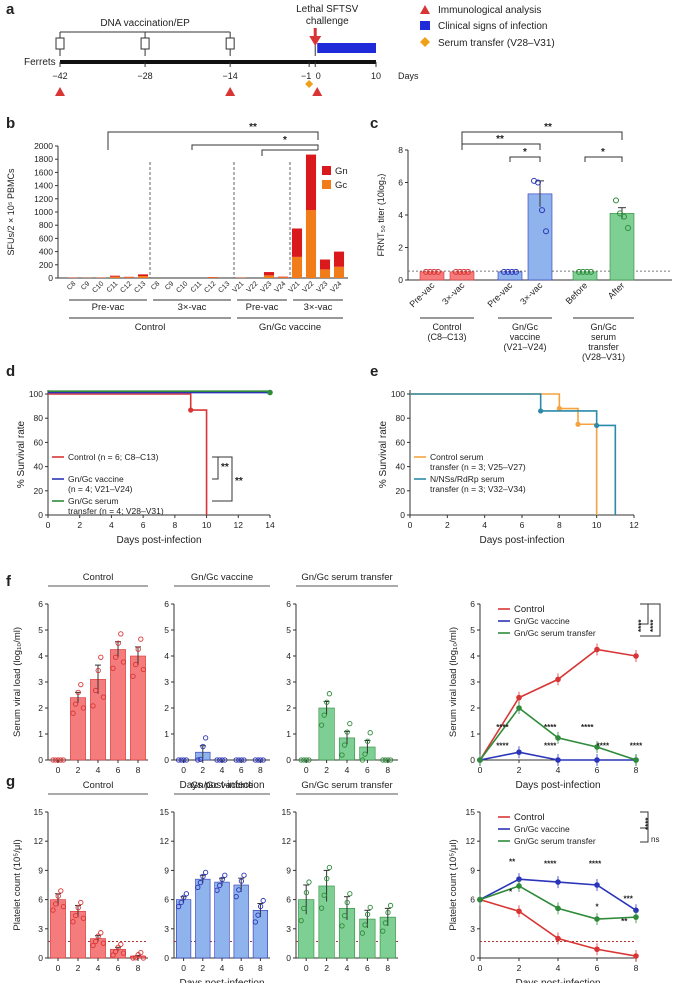 Image resolution: width=680 pixels, height=983 pixels. What do you see at coordinates (10, 371) in the screenshot?
I see `panel-label-d: d` at bounding box center [10, 371].